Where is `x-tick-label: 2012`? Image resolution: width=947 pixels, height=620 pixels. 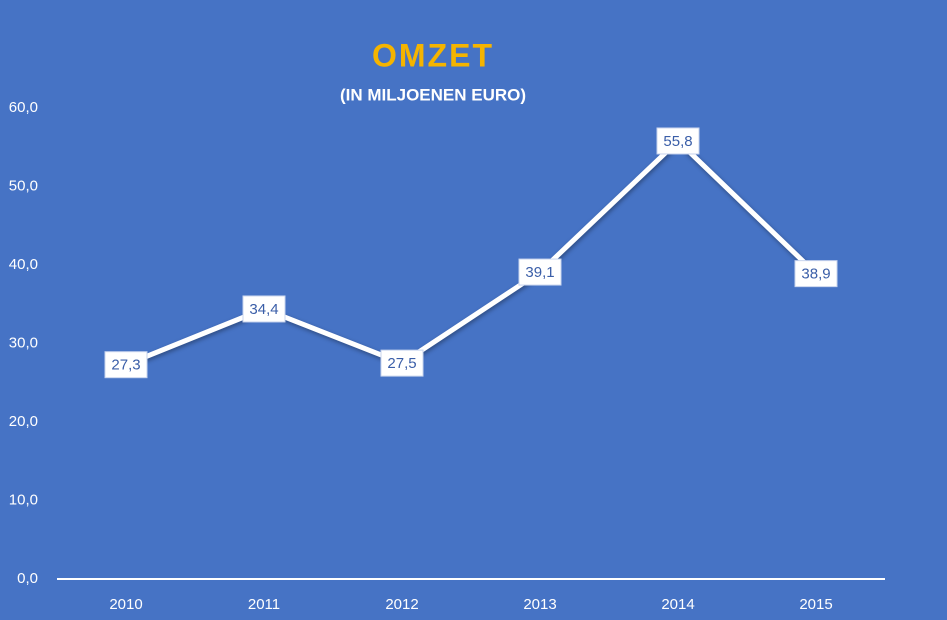 x-tick-label: 2012 is located at coordinates (401, 604).